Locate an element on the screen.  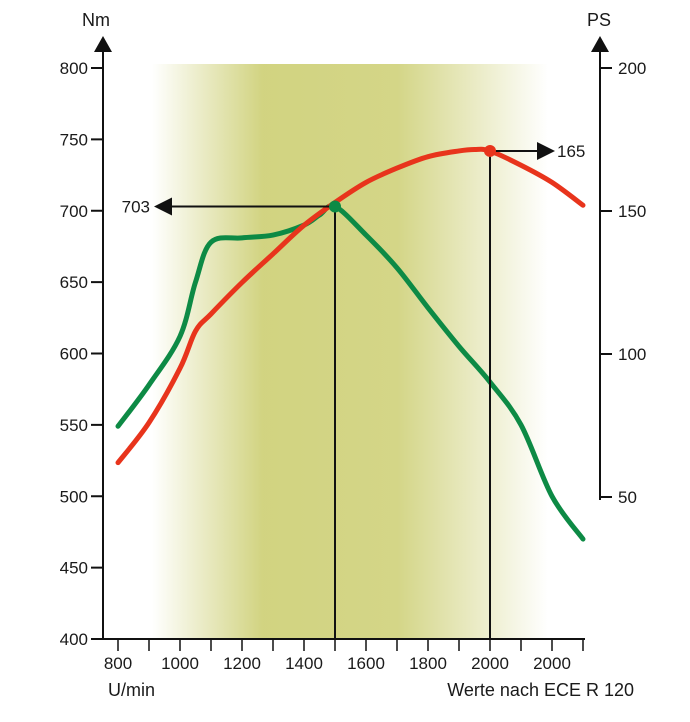
left-tick-label: 550 is located at coordinates (74, 425).